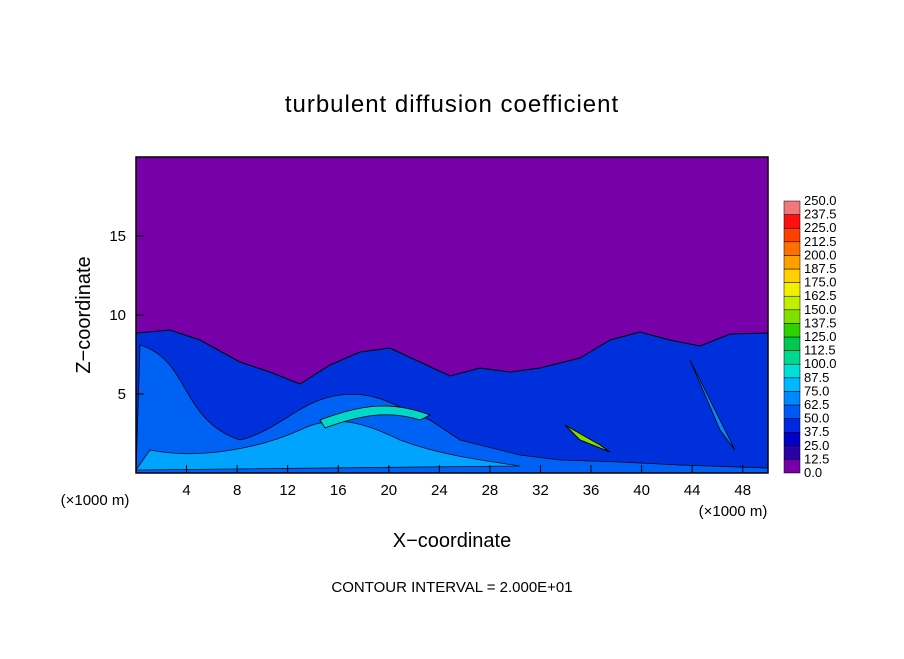  What do you see at coordinates (117, 236) in the screenshot?
I see `y-tick-label: 15` at bounding box center [117, 236].